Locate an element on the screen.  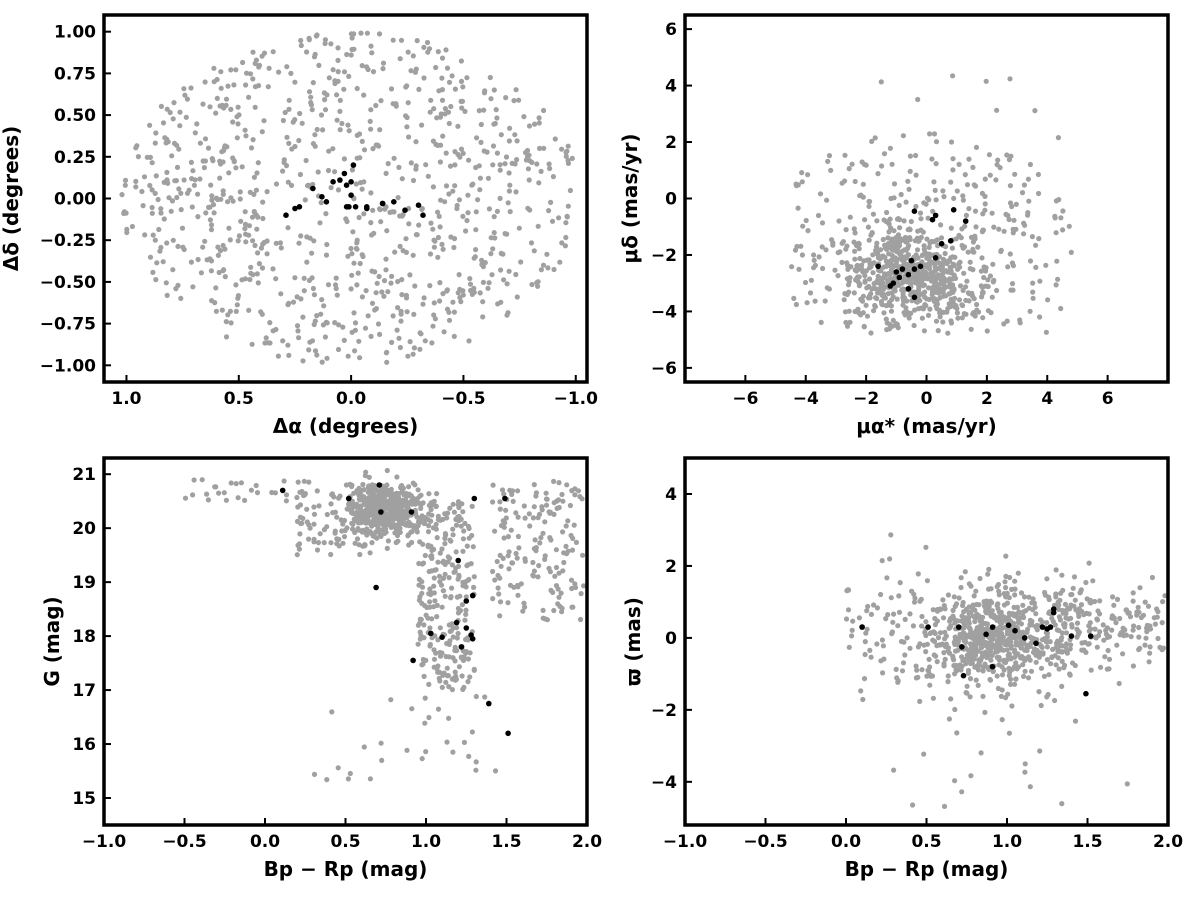
member-stars is located at coordinates (922, 254).